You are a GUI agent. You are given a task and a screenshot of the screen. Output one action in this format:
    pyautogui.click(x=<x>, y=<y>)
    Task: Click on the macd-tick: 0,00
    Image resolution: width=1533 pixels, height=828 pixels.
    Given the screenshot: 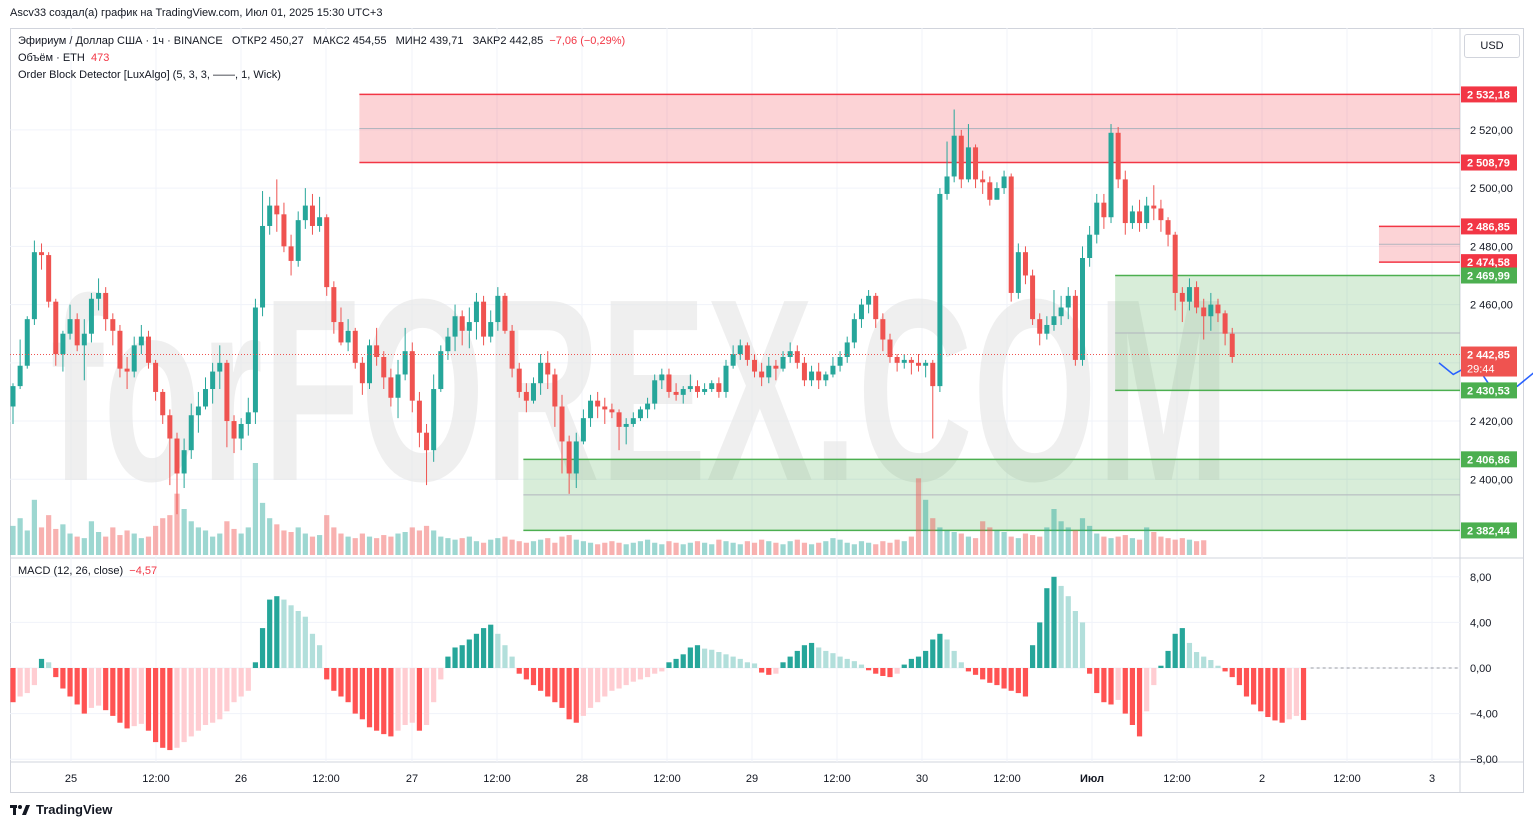 What is the action you would take?
    pyautogui.click(x=1480, y=669)
    